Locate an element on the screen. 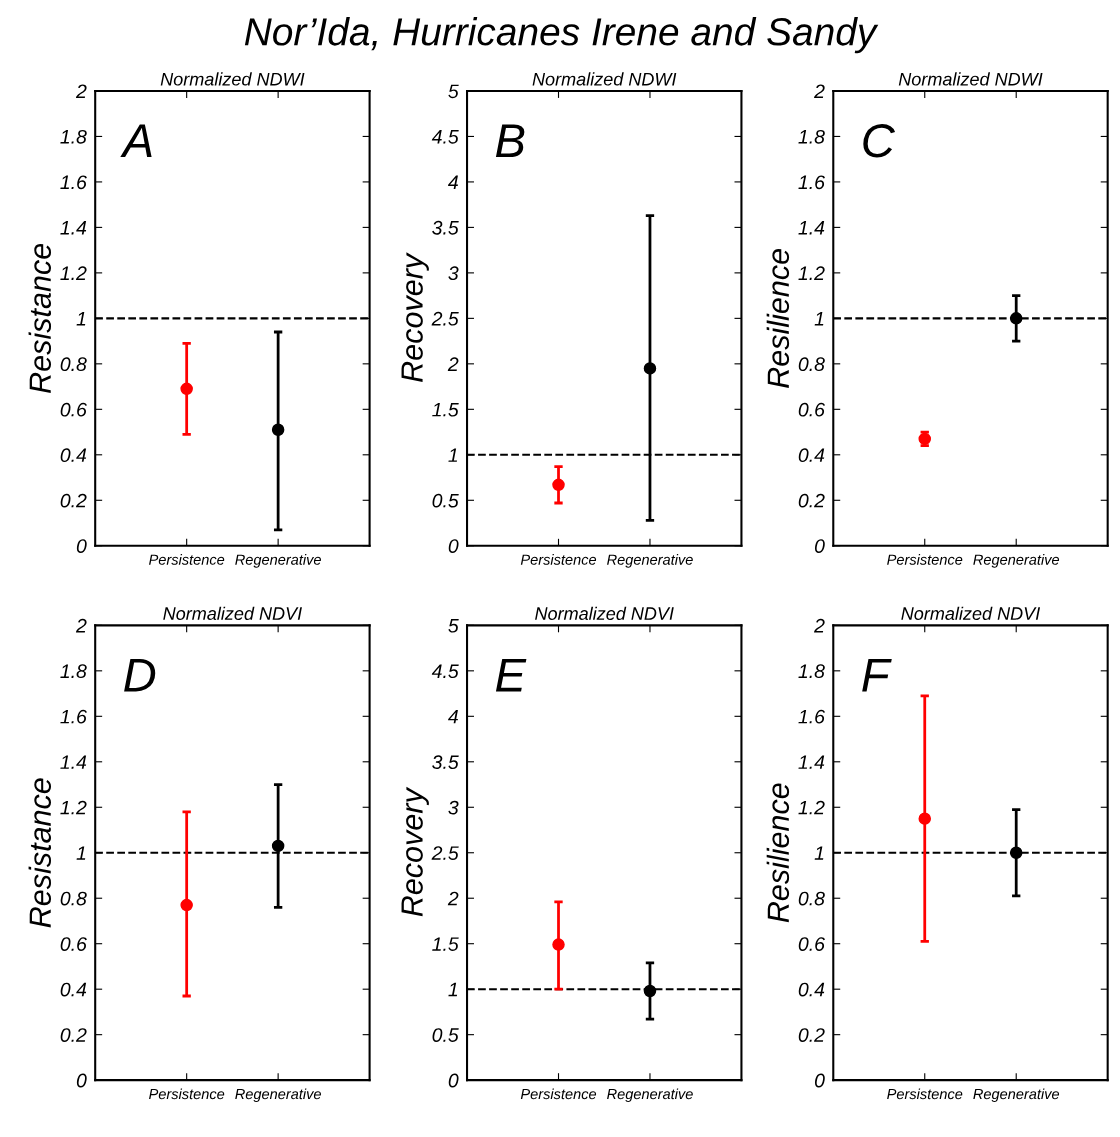 This screenshot has height=1137, width=1120. annotation: C is located at coordinates (879, 141).